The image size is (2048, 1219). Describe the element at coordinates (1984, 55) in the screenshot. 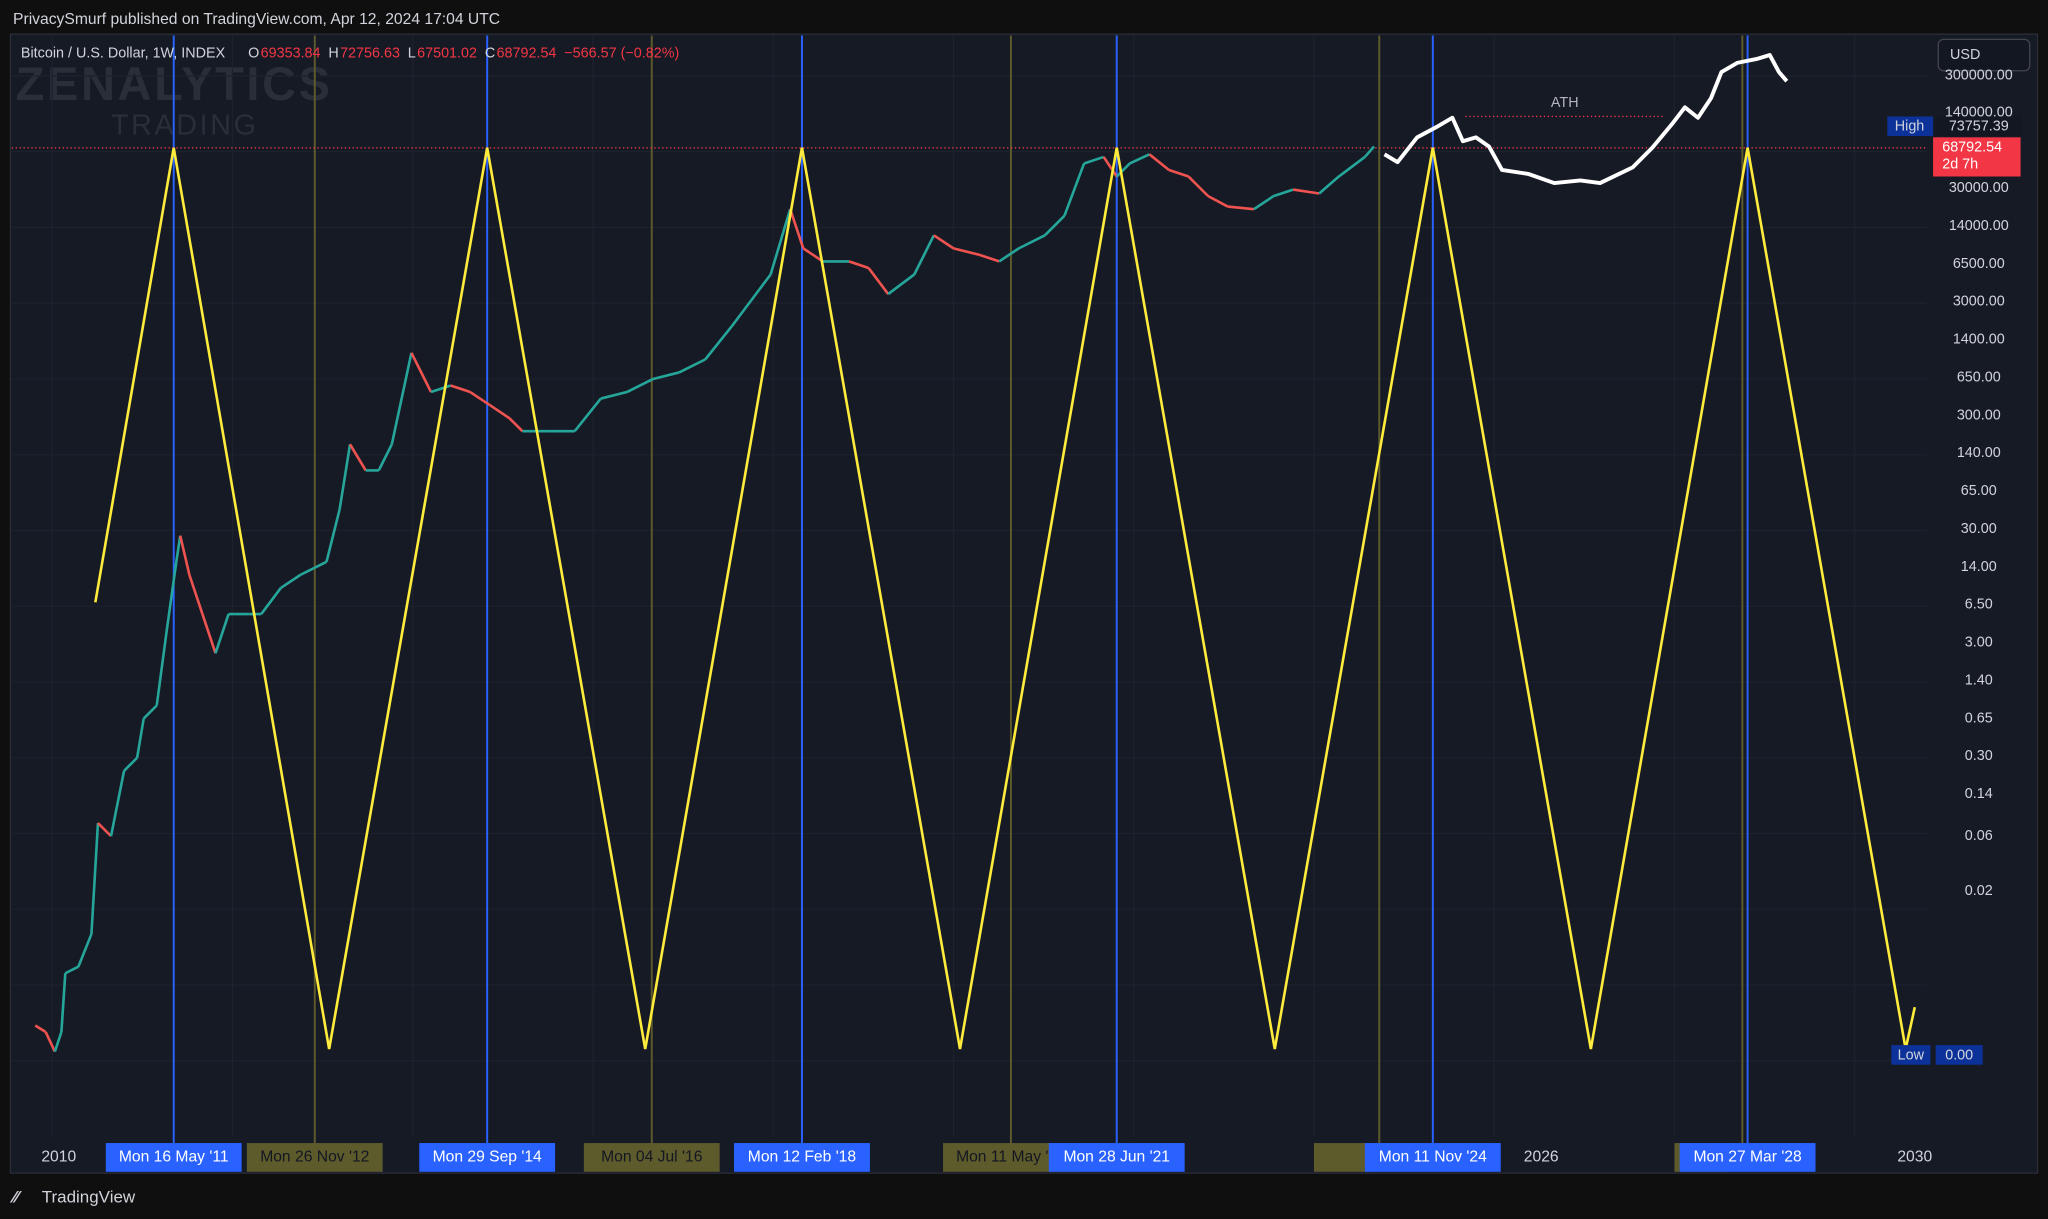

I see `currency-button` at that location.